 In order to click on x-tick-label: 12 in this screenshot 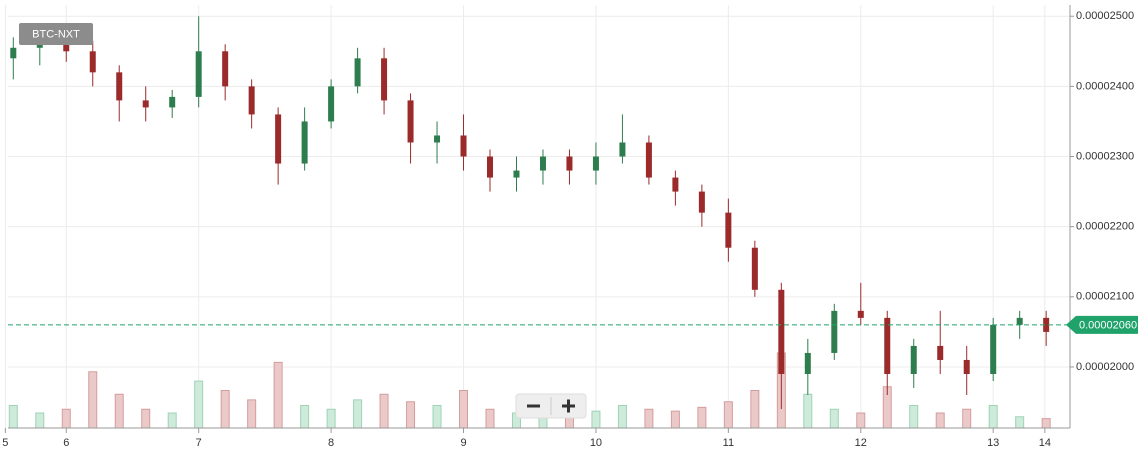, I will do `click(861, 443)`.